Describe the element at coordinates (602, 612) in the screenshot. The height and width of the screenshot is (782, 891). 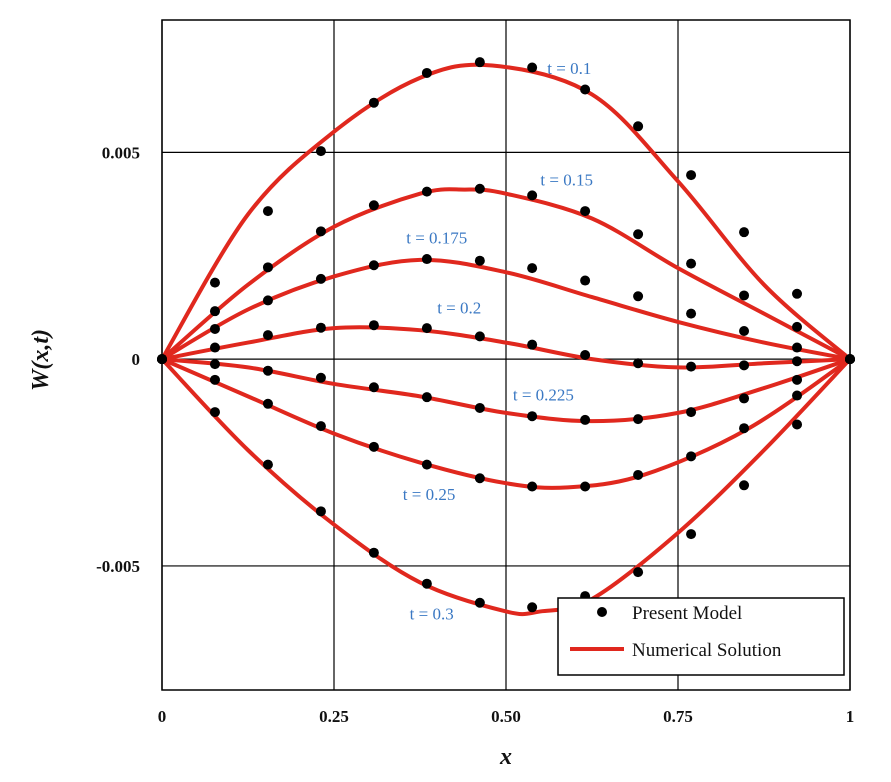
I see `legend-marker-dot` at that location.